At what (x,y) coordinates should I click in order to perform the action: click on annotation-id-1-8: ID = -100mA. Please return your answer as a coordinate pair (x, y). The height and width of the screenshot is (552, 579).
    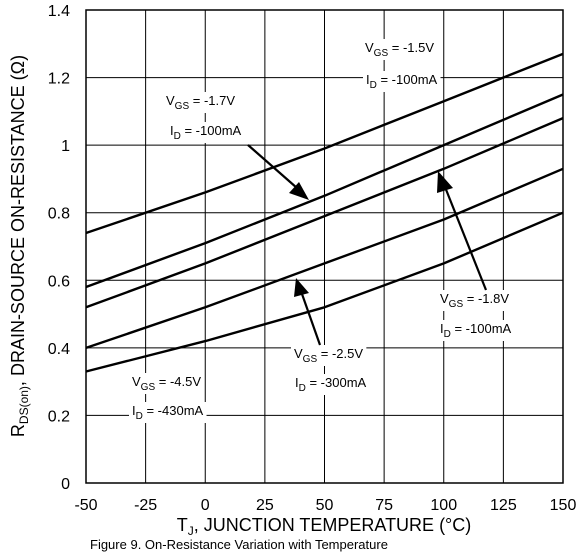
    Looking at the image, I should click on (476, 330).